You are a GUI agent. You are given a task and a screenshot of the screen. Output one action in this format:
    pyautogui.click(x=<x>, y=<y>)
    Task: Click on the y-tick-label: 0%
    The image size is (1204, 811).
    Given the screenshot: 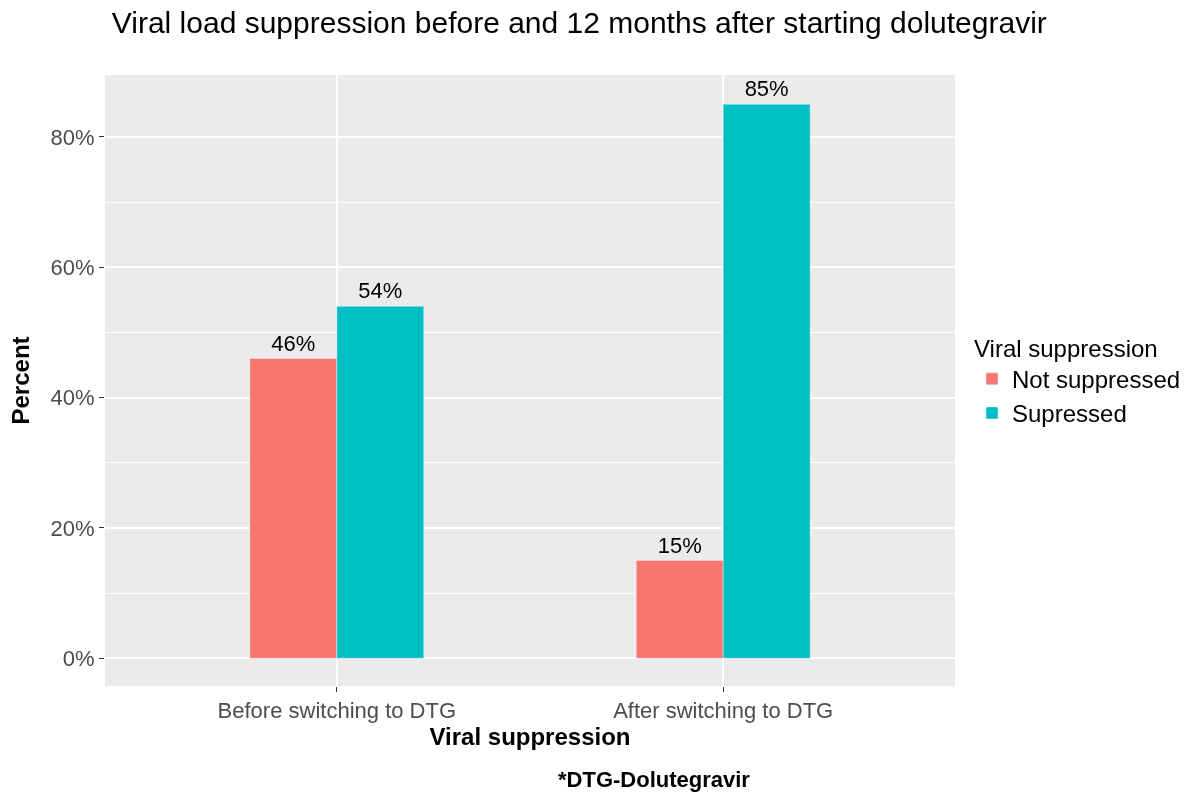 What is the action you would take?
    pyautogui.click(x=78, y=658)
    